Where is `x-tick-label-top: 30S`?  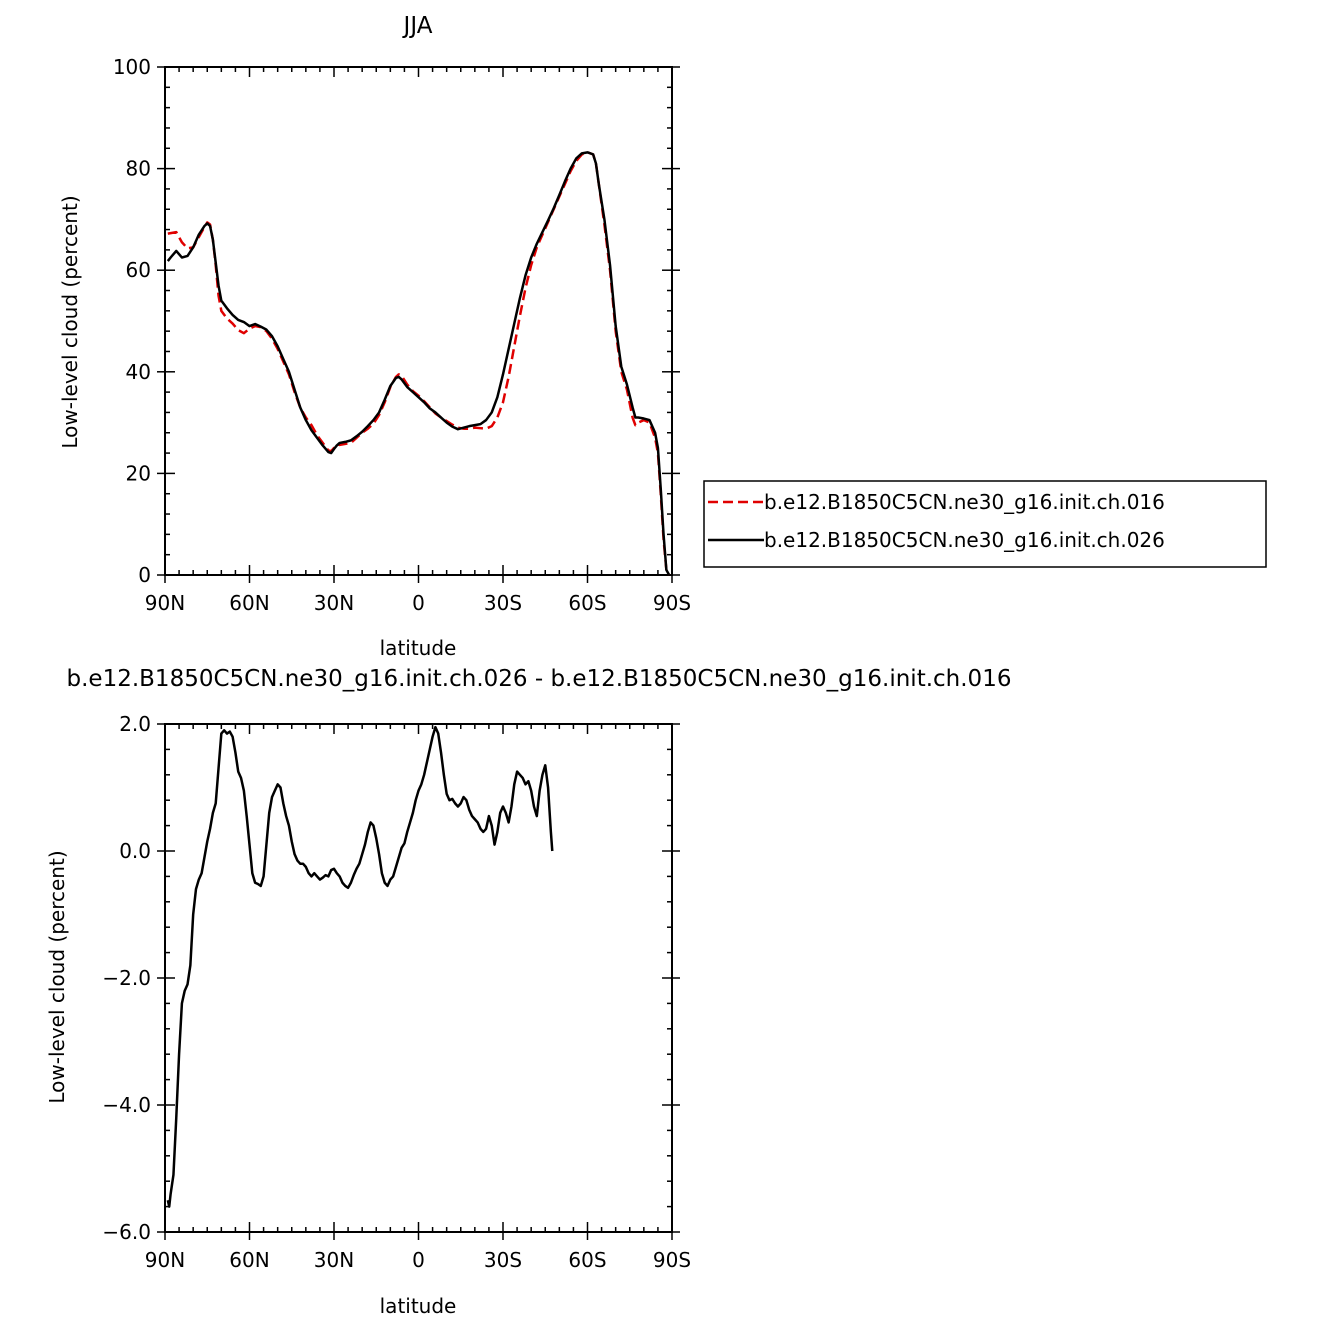
x-tick-label-top: 30S is located at coordinates (503, 603).